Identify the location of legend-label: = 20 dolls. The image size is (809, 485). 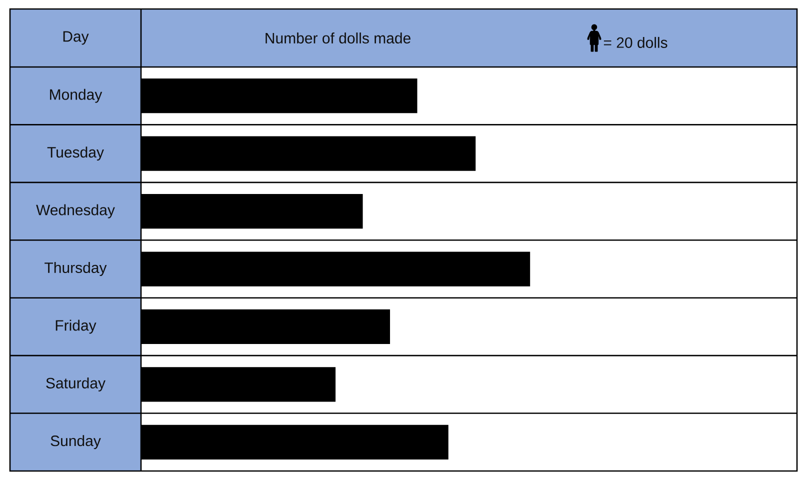
(636, 42).